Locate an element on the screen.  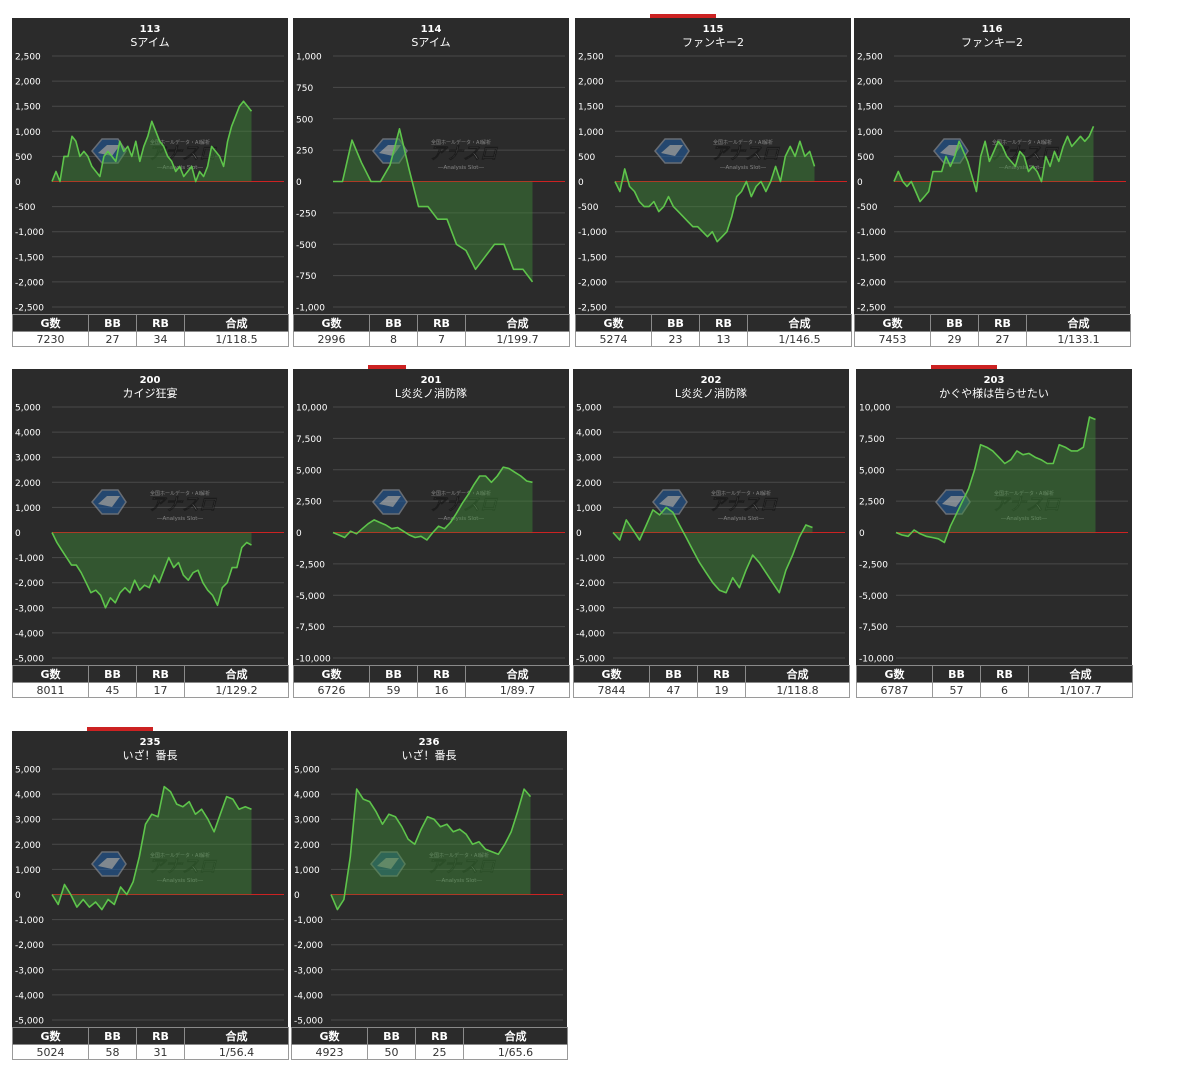
stats-table: G数 BB RB 合成 6787 57 6 1/107.7 is located at coordinates (994, 681).